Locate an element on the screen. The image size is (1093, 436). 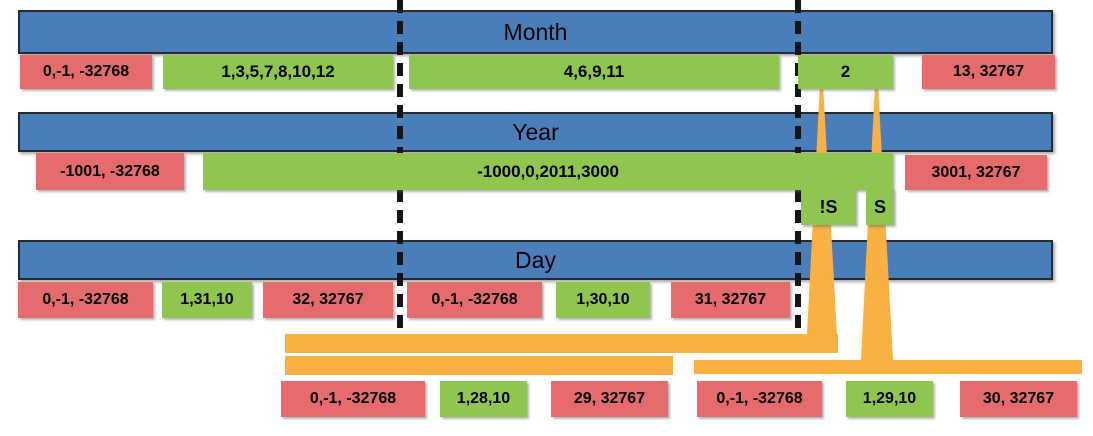
feb-nonleap-invalid-high: 29, 32767 is located at coordinates (609, 399).